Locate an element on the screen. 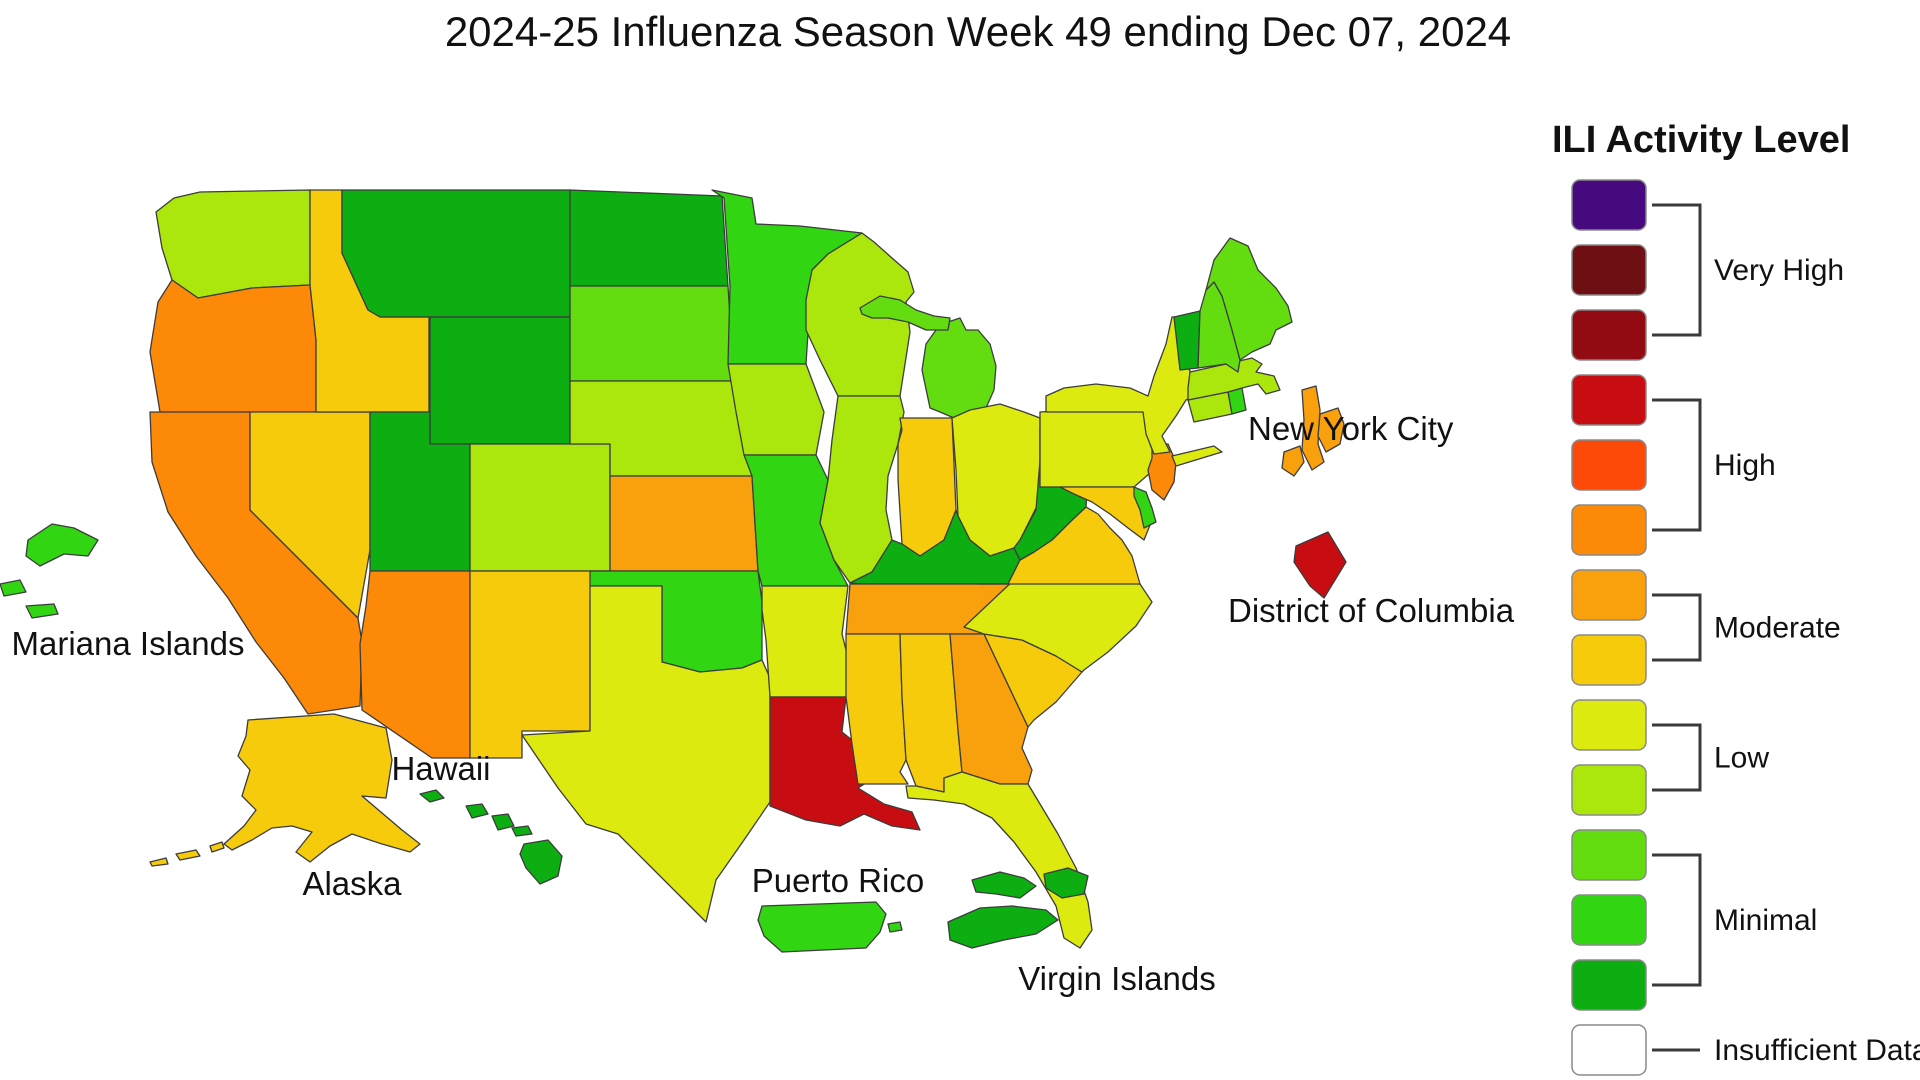 This screenshot has width=1920, height=1080. legend-bracket-minimal is located at coordinates (1677, 920).